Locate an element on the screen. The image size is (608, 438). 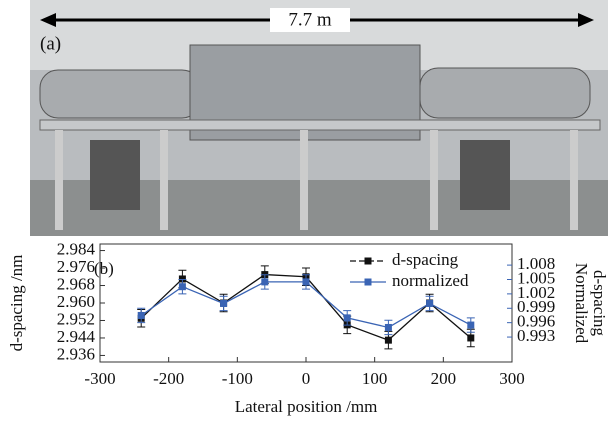
legend-label: normalized is located at coordinates (430, 280).